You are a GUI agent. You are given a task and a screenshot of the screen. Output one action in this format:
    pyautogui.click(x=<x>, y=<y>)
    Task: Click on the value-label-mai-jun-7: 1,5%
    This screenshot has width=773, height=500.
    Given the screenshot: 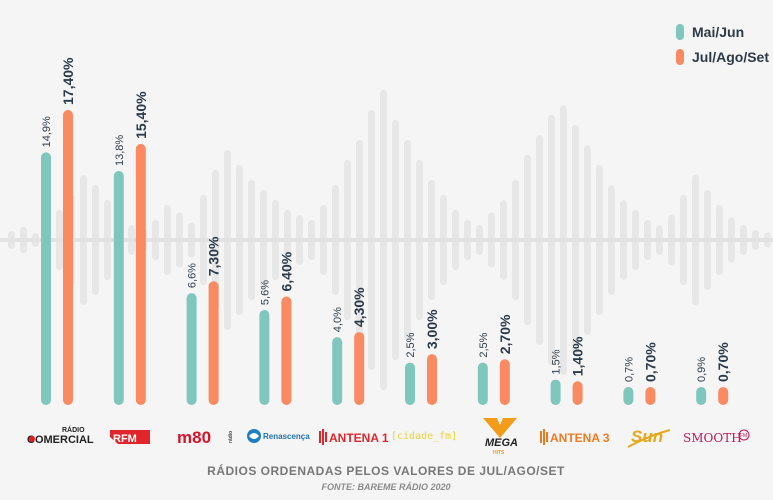 What is the action you would take?
    pyautogui.click(x=557, y=361)
    